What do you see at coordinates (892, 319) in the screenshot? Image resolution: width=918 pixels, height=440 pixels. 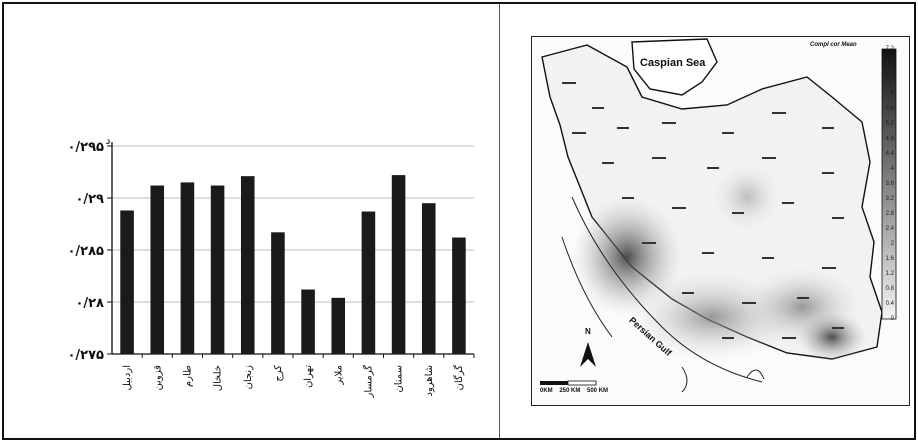 I see `colorbar-tick-label: 0` at bounding box center [892, 319].